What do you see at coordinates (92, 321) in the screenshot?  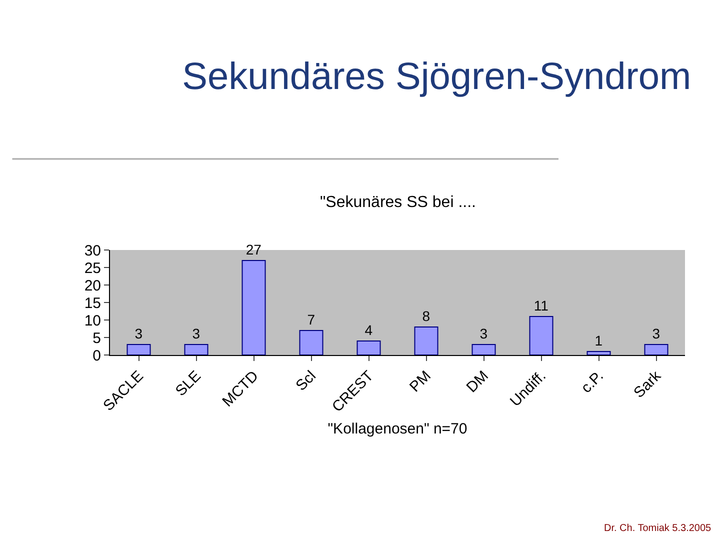 I see `y-tick-label: 10` at bounding box center [92, 321].